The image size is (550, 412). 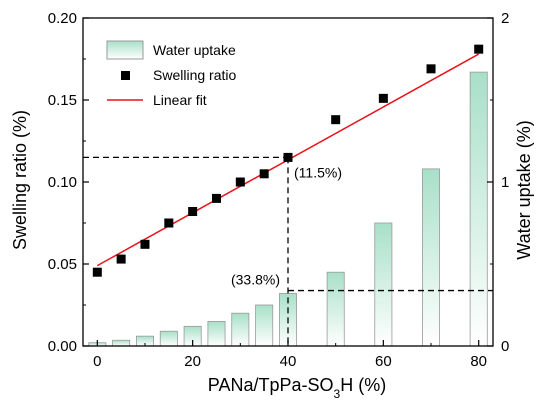 I want to click on y-right-tick-label: 2, so click(x=505, y=18).